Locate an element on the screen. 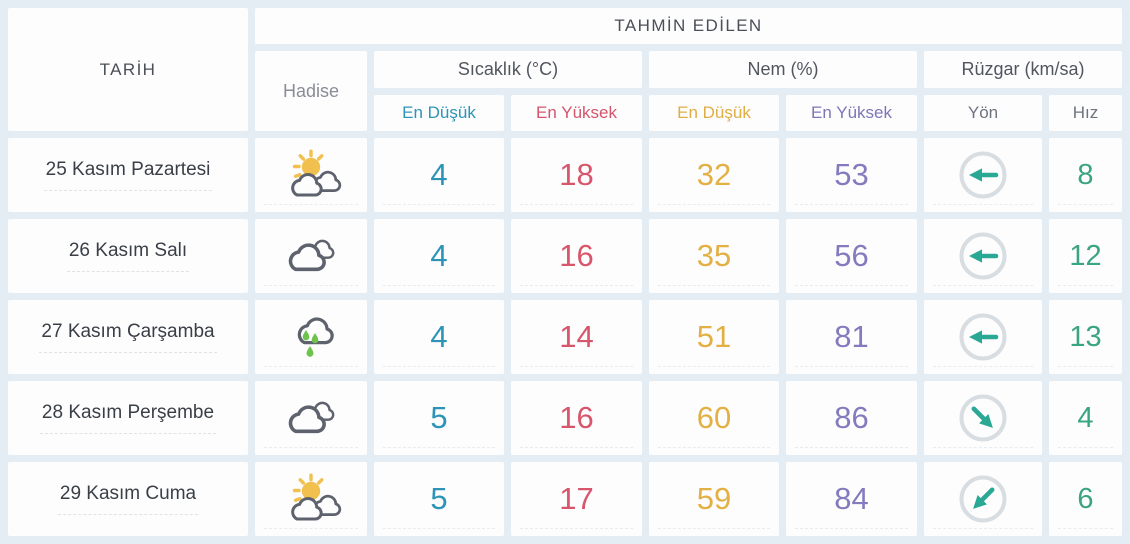 Image resolution: width=1130 pixels, height=544 pixels. humidity-max-cell: 86 is located at coordinates (851, 418).